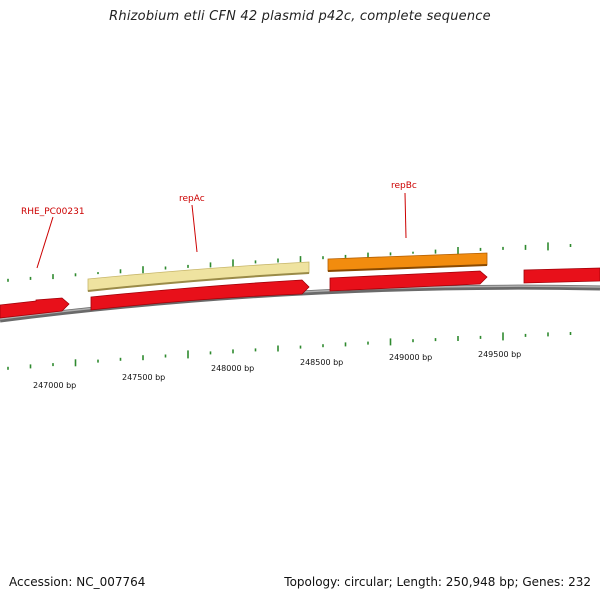 Image resolution: width=600 pixels, height=600 pixels. Describe the element at coordinates (77, 582) in the screenshot. I see `accession-text: Accession: NC_007764` at that location.